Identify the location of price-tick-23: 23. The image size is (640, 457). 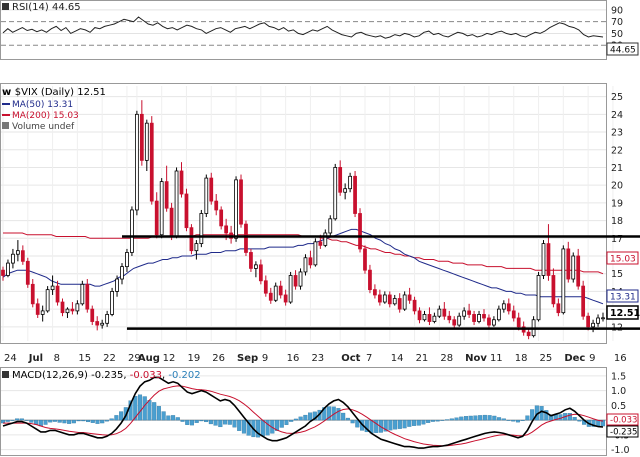
(617, 133).